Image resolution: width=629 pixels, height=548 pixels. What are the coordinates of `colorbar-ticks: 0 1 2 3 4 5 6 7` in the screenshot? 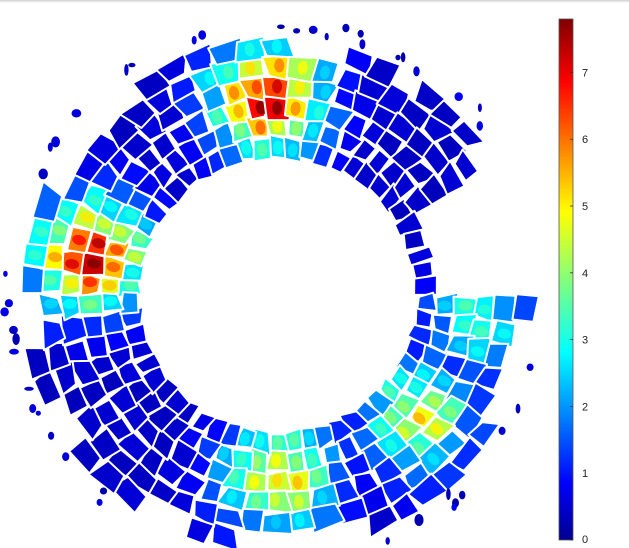 It's located at (579, 306).